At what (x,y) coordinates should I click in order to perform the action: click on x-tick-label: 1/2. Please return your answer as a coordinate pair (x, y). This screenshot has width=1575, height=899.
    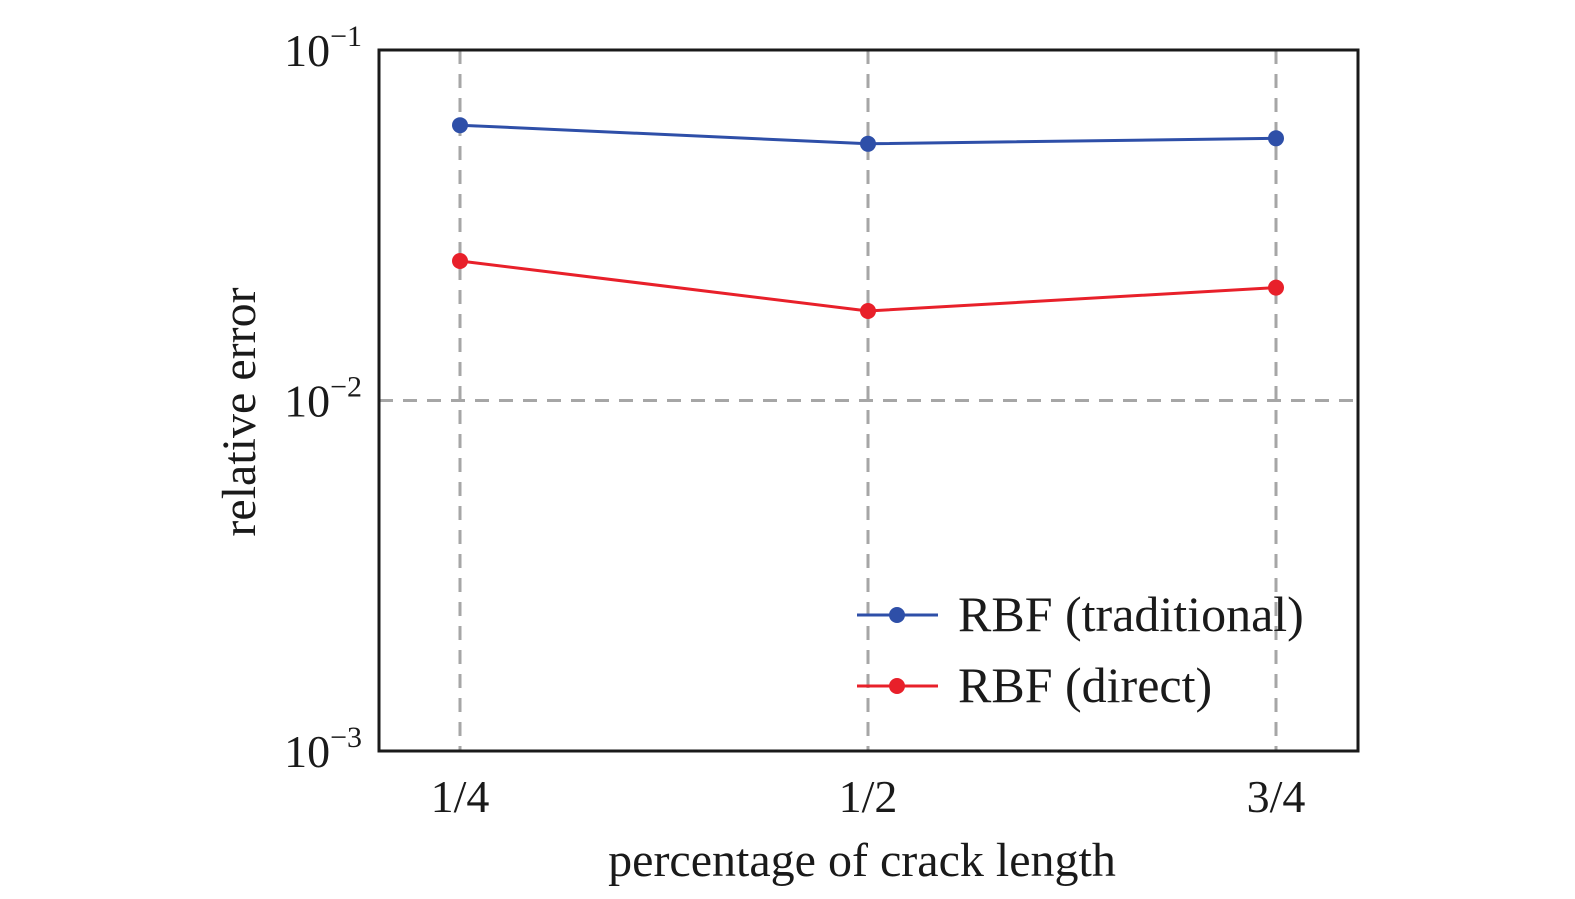
    Looking at the image, I should click on (868, 796).